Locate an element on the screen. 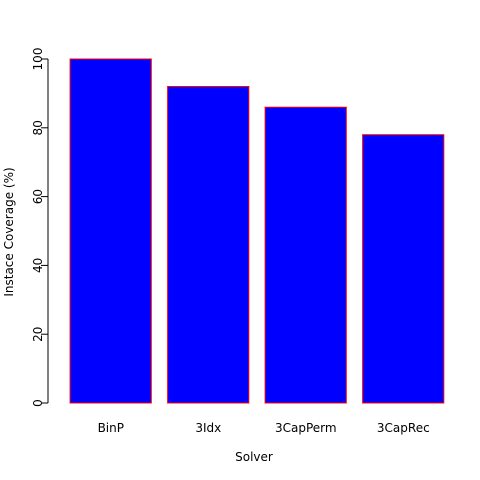 The width and height of the screenshot is (480, 480). y-axis: 0 20 40 60 80 100 is located at coordinates (40, 227).